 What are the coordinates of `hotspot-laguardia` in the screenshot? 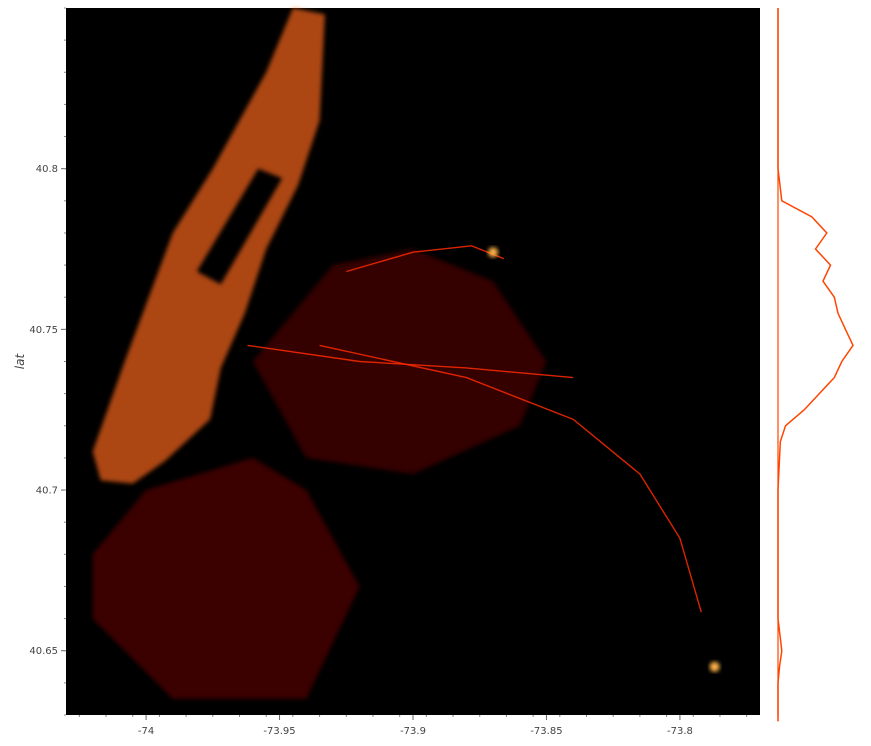 It's located at (493, 252).